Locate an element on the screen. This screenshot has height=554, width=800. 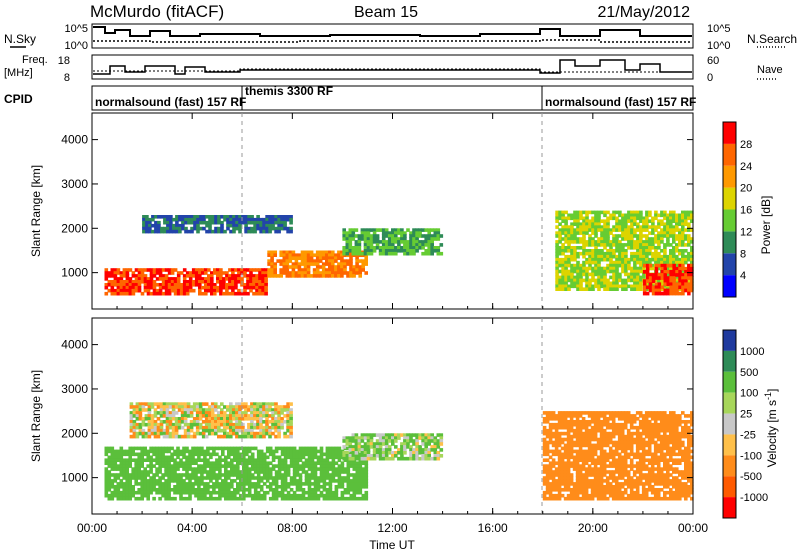
power-colorbar-tick: 4 is located at coordinates (743, 276).